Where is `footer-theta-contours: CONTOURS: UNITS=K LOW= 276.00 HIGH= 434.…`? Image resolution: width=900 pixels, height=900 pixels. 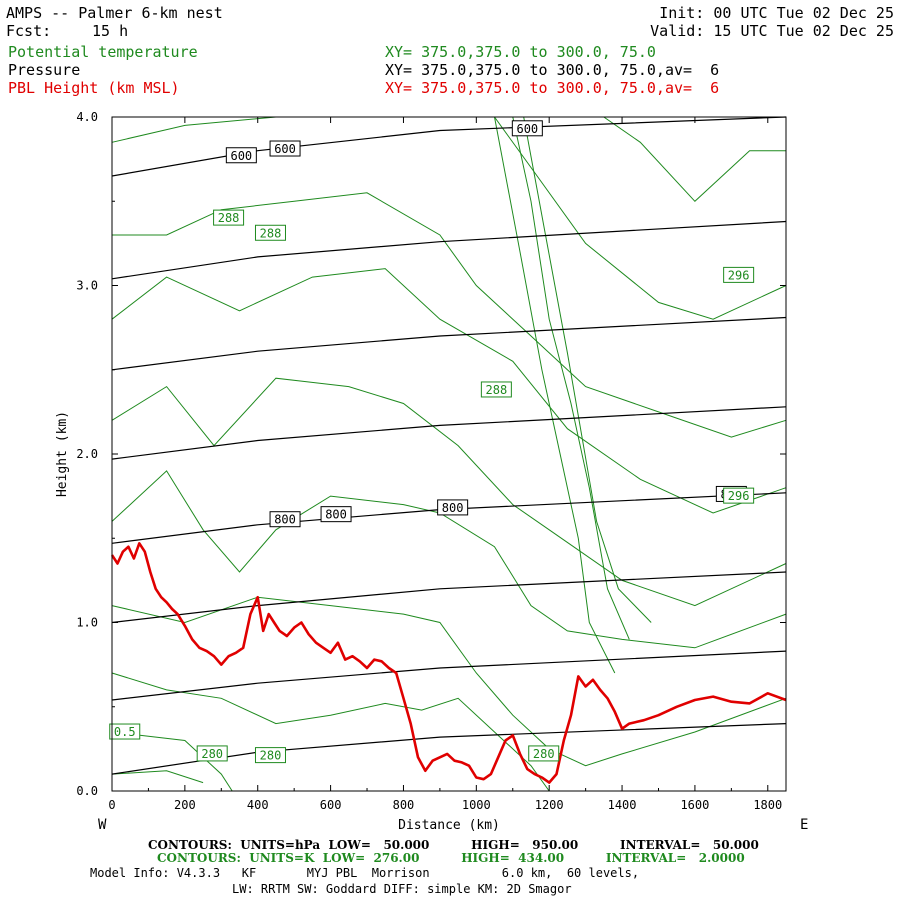 footer-theta-contours: CONTOURS: UNITS=K LOW= 276.00 HIGH= 434.… is located at coordinates (451, 858).